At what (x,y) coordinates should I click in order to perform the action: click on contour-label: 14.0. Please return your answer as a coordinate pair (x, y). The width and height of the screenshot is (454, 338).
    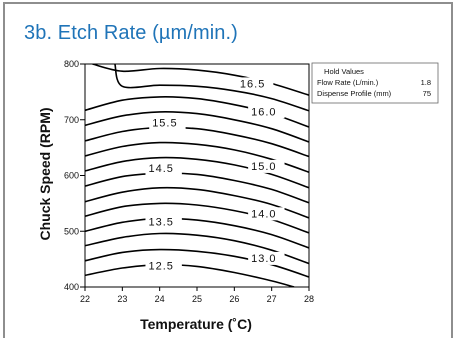
    Looking at the image, I should click on (263, 214).